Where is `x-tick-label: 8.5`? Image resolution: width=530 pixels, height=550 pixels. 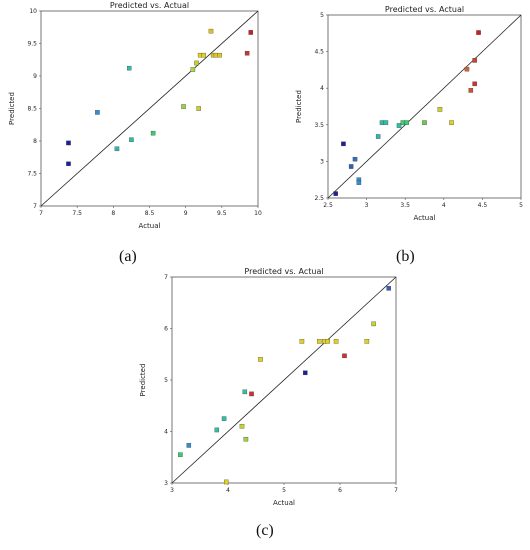 x-tick-label: 8.5 is located at coordinates (150, 213).